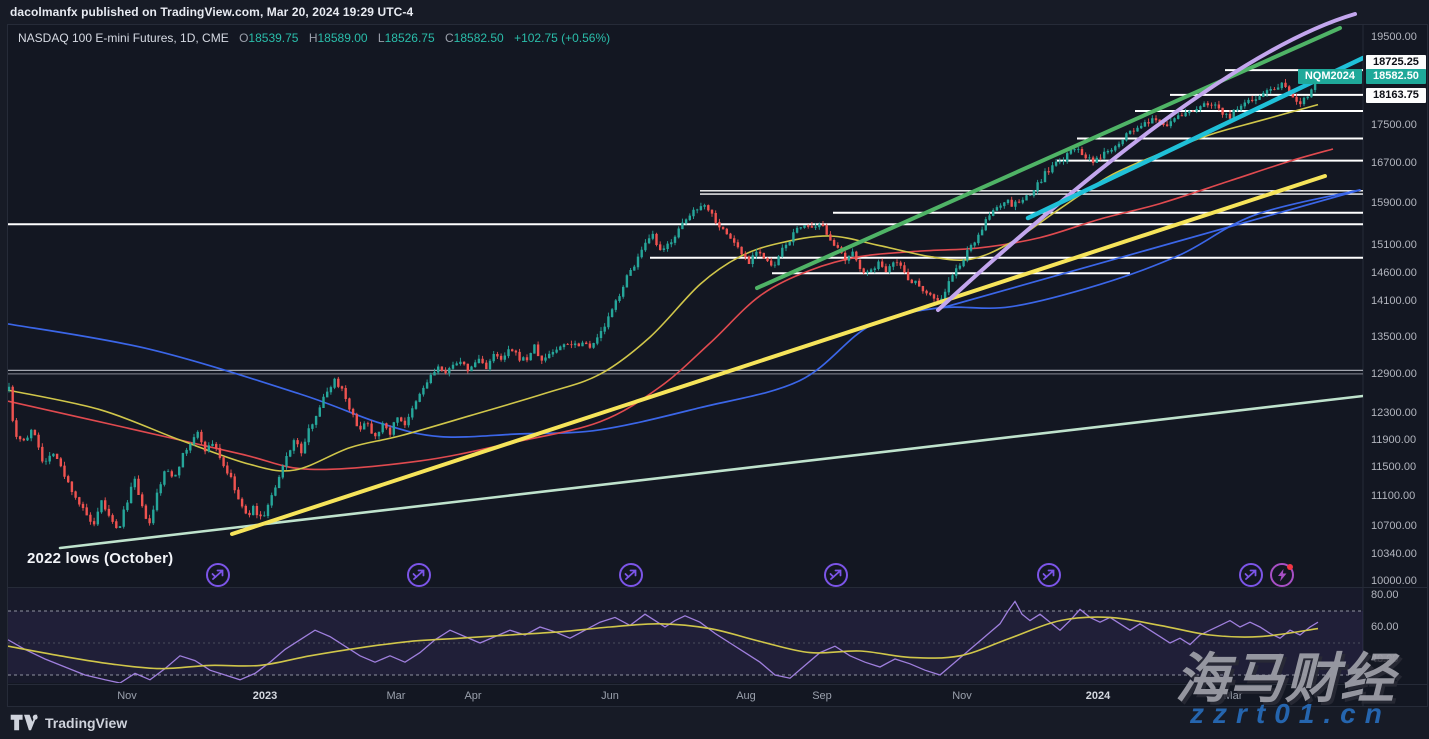 The width and height of the screenshot is (1429, 739). What do you see at coordinates (100, 558) in the screenshot?
I see `annotation-2022-lows: 2022 lows (October)` at bounding box center [100, 558].